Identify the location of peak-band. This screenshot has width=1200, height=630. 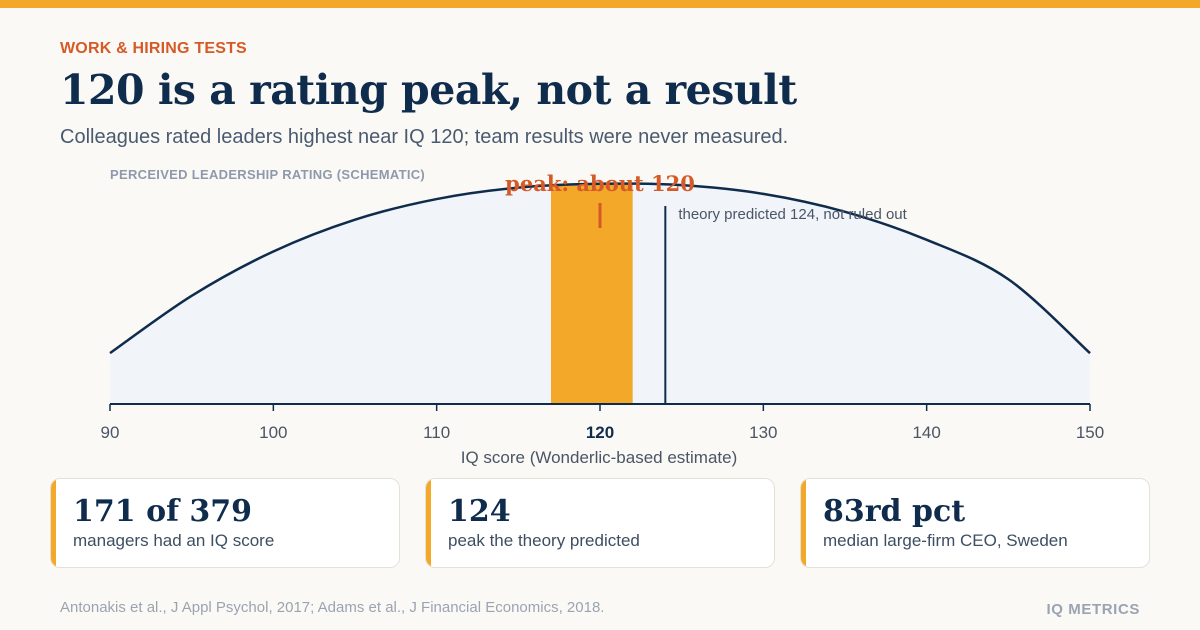
(592, 293).